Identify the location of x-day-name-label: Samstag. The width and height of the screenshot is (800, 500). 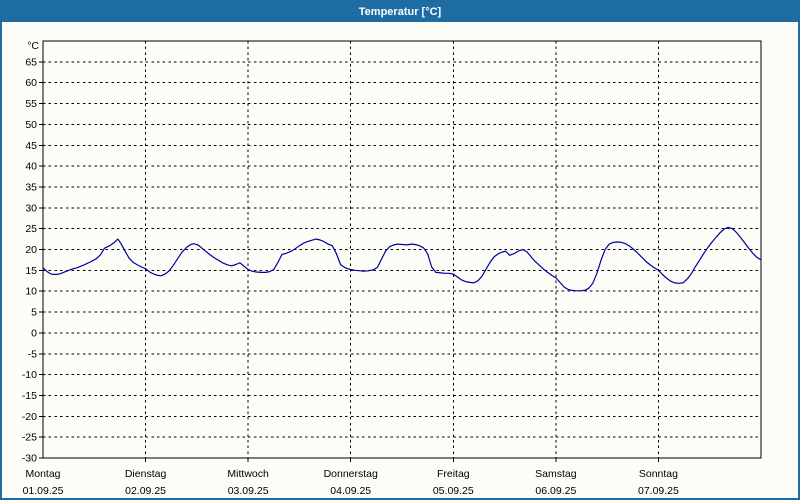
(556, 474).